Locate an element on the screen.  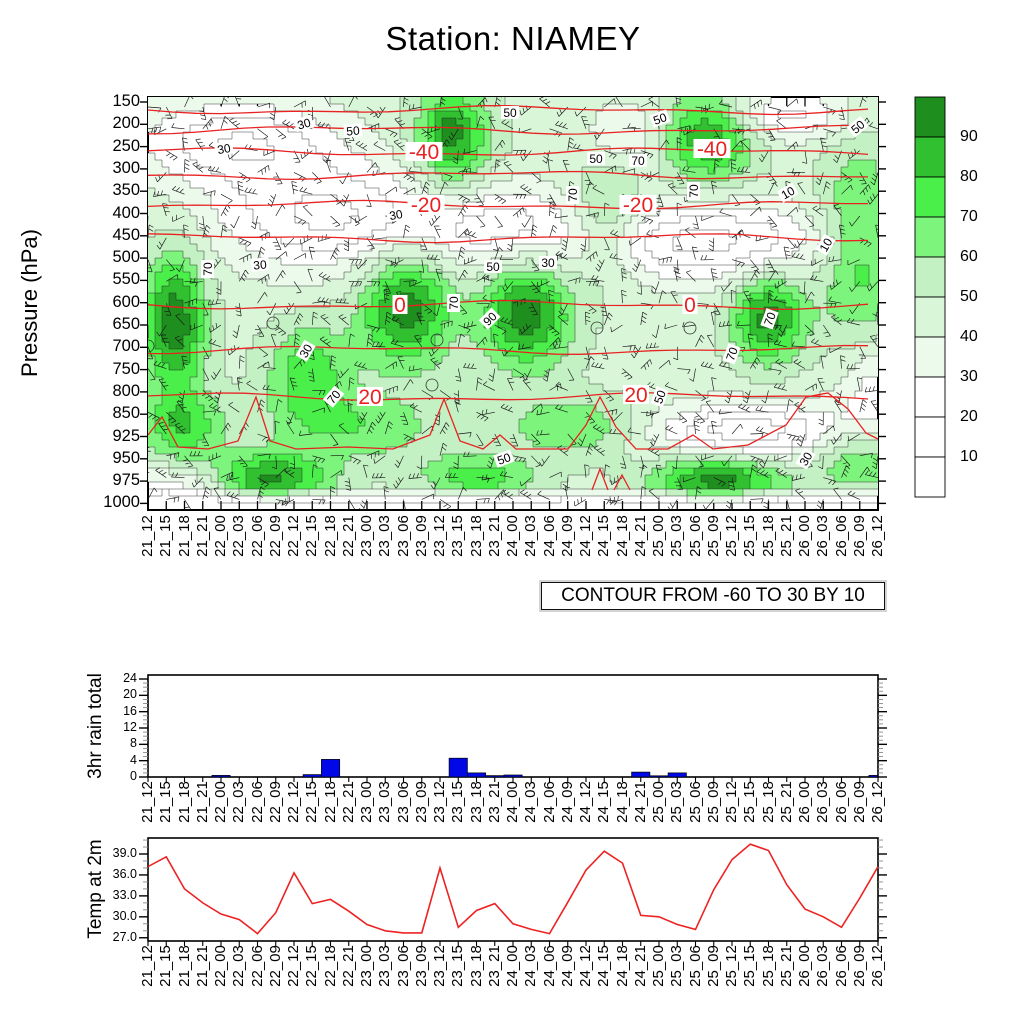
pressure-tick-label: 800 is located at coordinates (126, 390).